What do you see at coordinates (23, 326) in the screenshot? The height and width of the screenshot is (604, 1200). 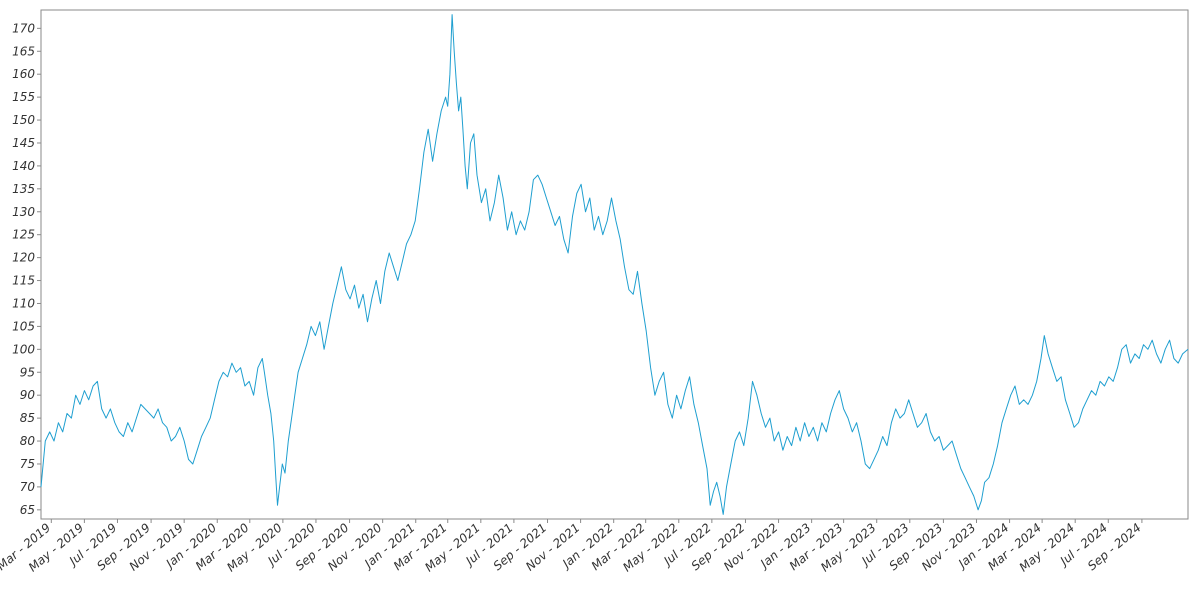 I see `y-tick-label: 105` at bounding box center [23, 326].